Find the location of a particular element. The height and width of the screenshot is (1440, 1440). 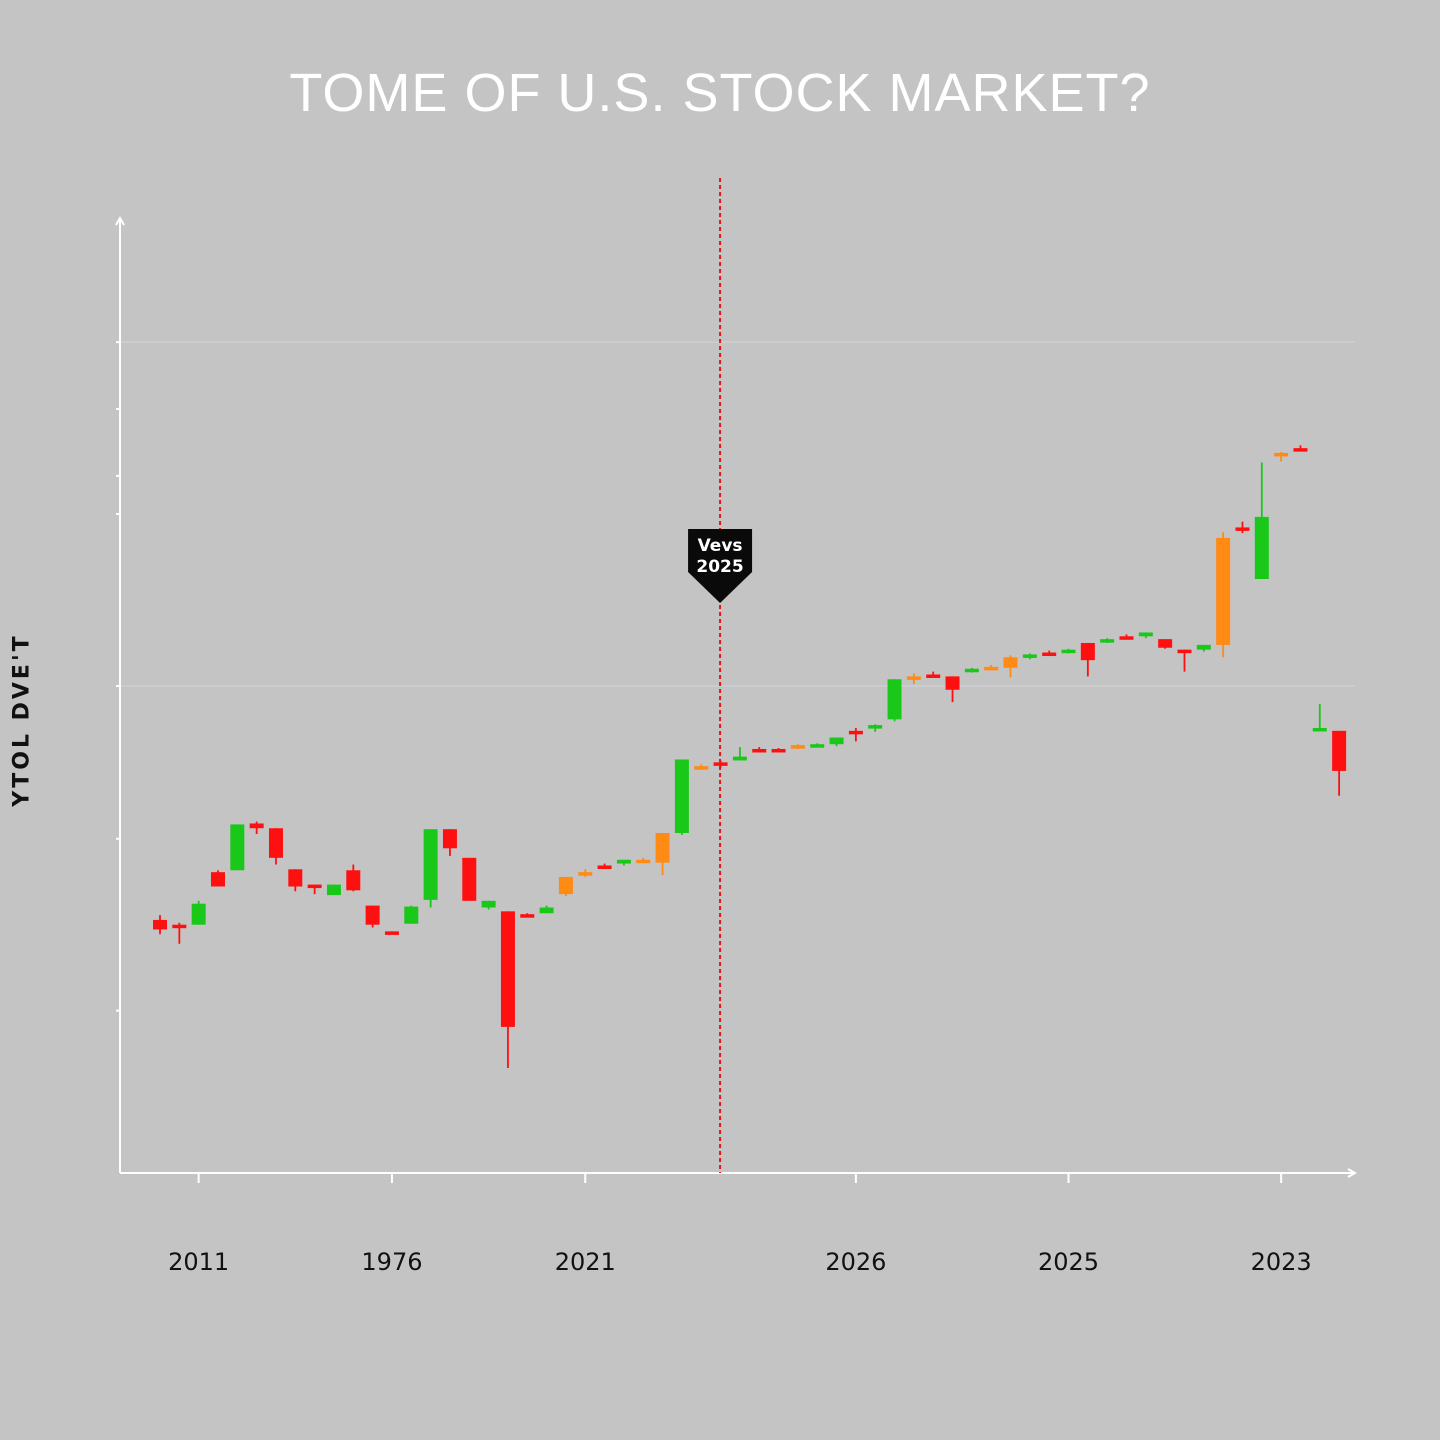

x-tick-label: 1976 is located at coordinates (391, 1262).